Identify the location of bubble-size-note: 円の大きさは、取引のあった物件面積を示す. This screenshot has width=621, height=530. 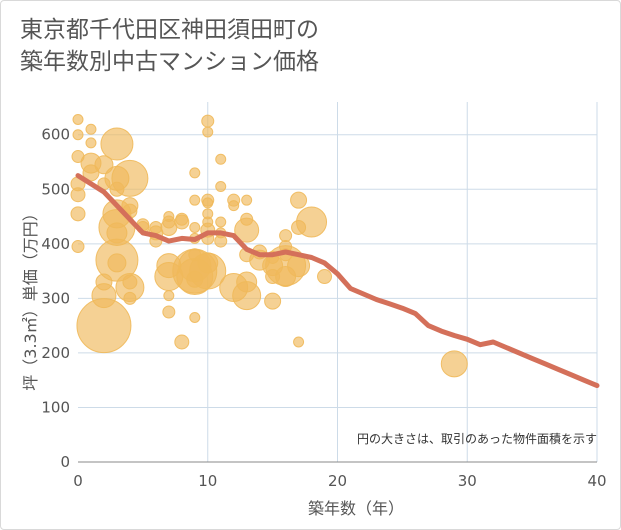
(477, 438).